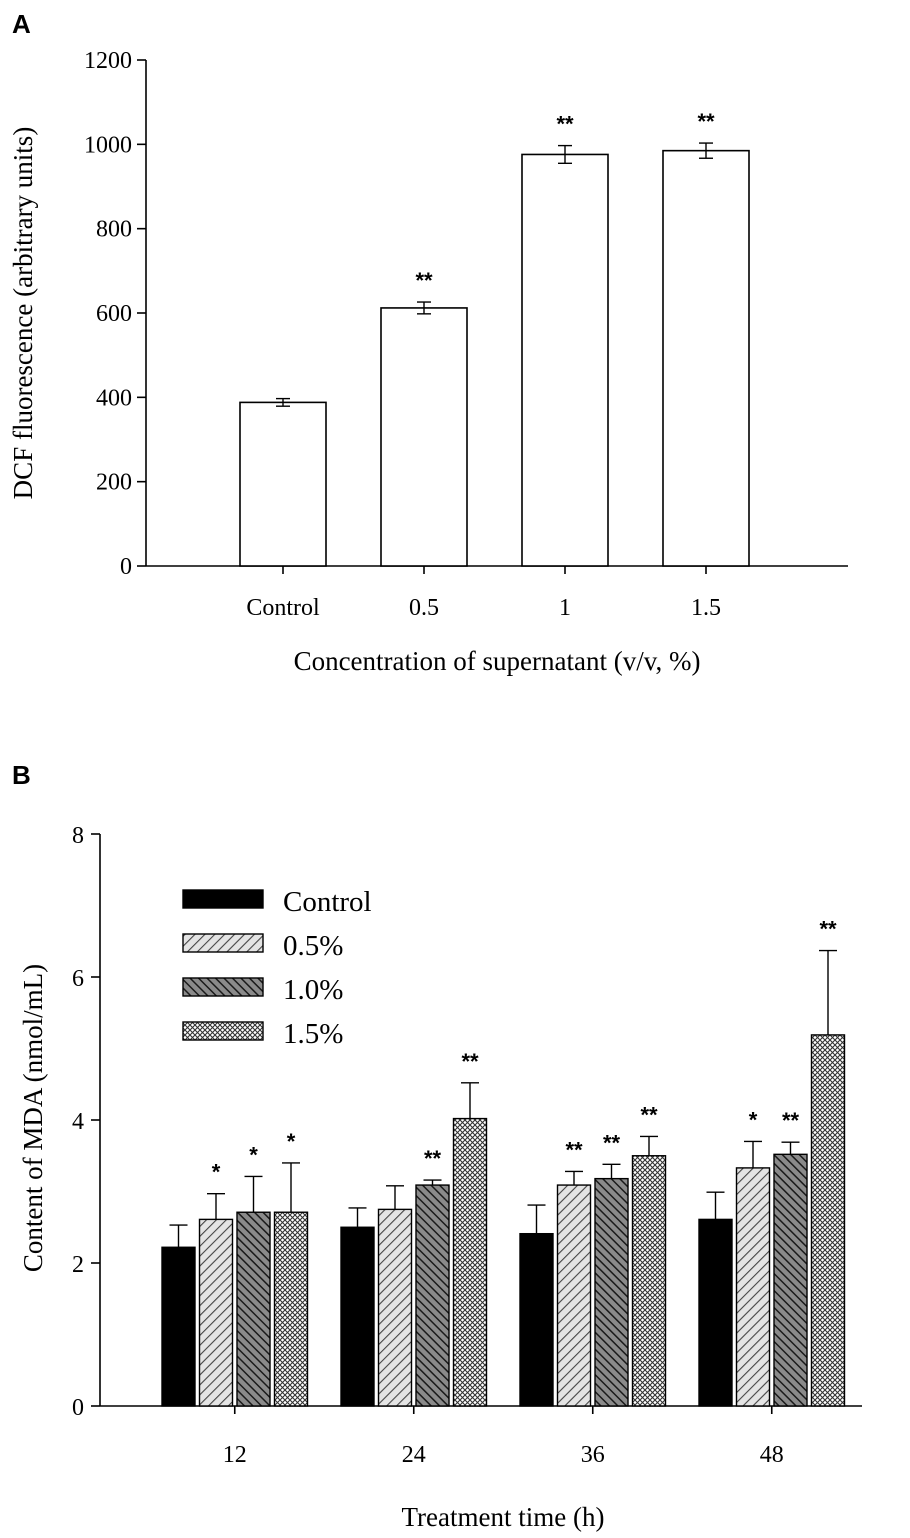  I want to click on panel-b-legend-label: 0.5%, so click(313, 946).